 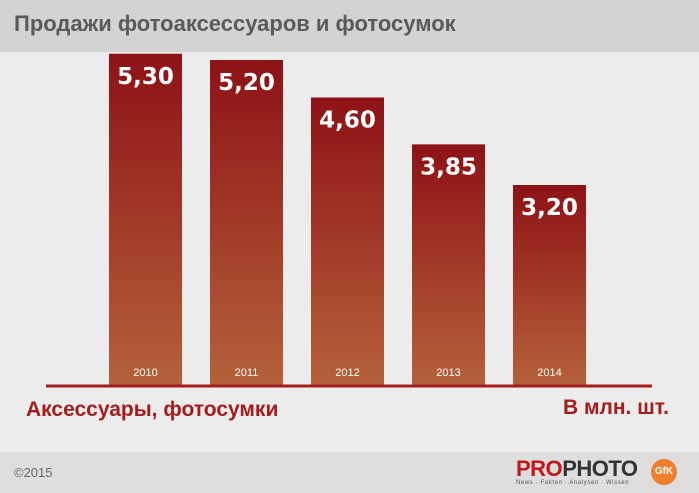 What do you see at coordinates (448, 167) in the screenshot?
I see `bar-value-label: 3,85` at bounding box center [448, 167].